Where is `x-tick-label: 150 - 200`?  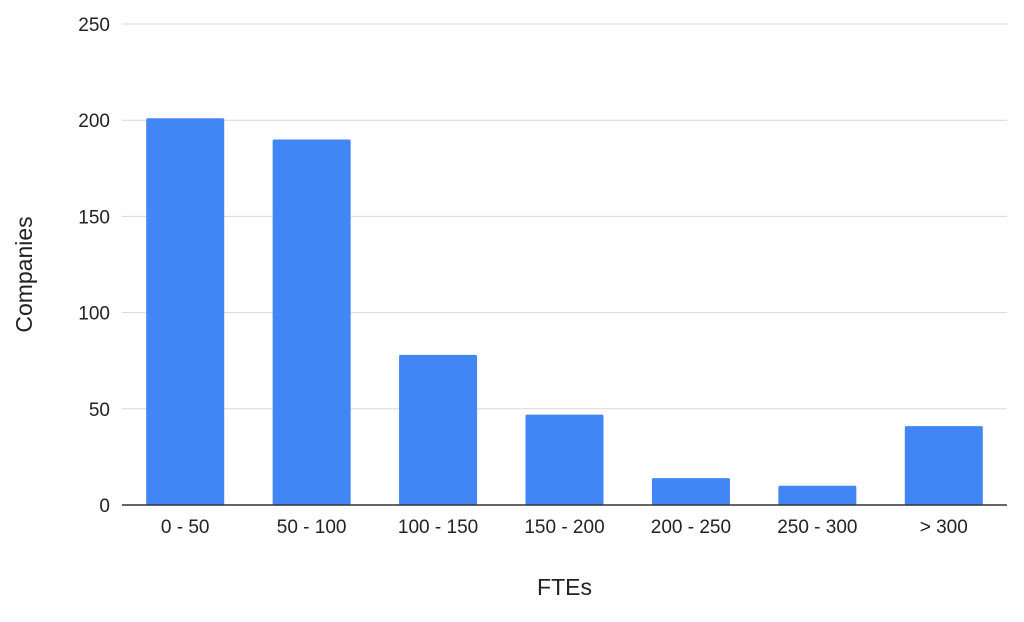
x-tick-label: 150 - 200 is located at coordinates (564, 527).